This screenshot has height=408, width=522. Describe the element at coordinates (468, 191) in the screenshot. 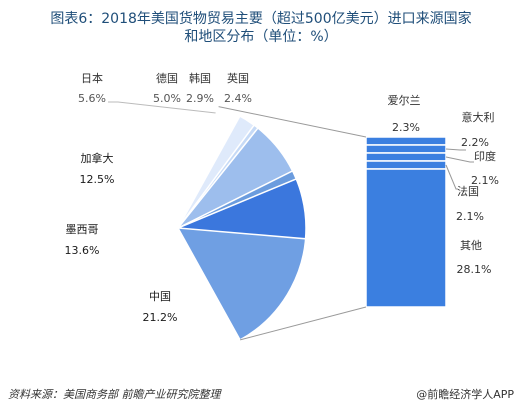

I see `bar-label-4: 法国` at that location.